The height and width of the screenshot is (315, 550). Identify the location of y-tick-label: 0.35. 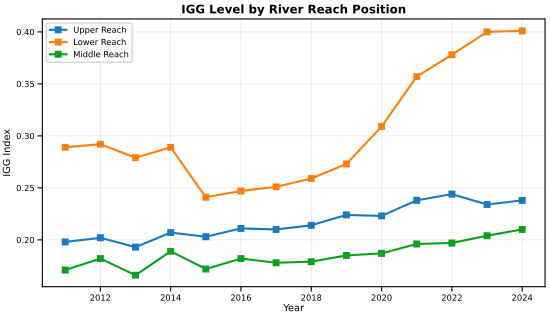
(25, 84).